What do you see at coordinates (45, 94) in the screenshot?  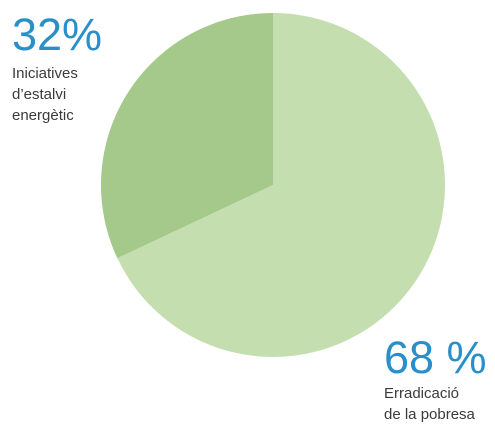 I see `slice-label-estalvi: Iniciatives d’estalvi energètic` at bounding box center [45, 94].